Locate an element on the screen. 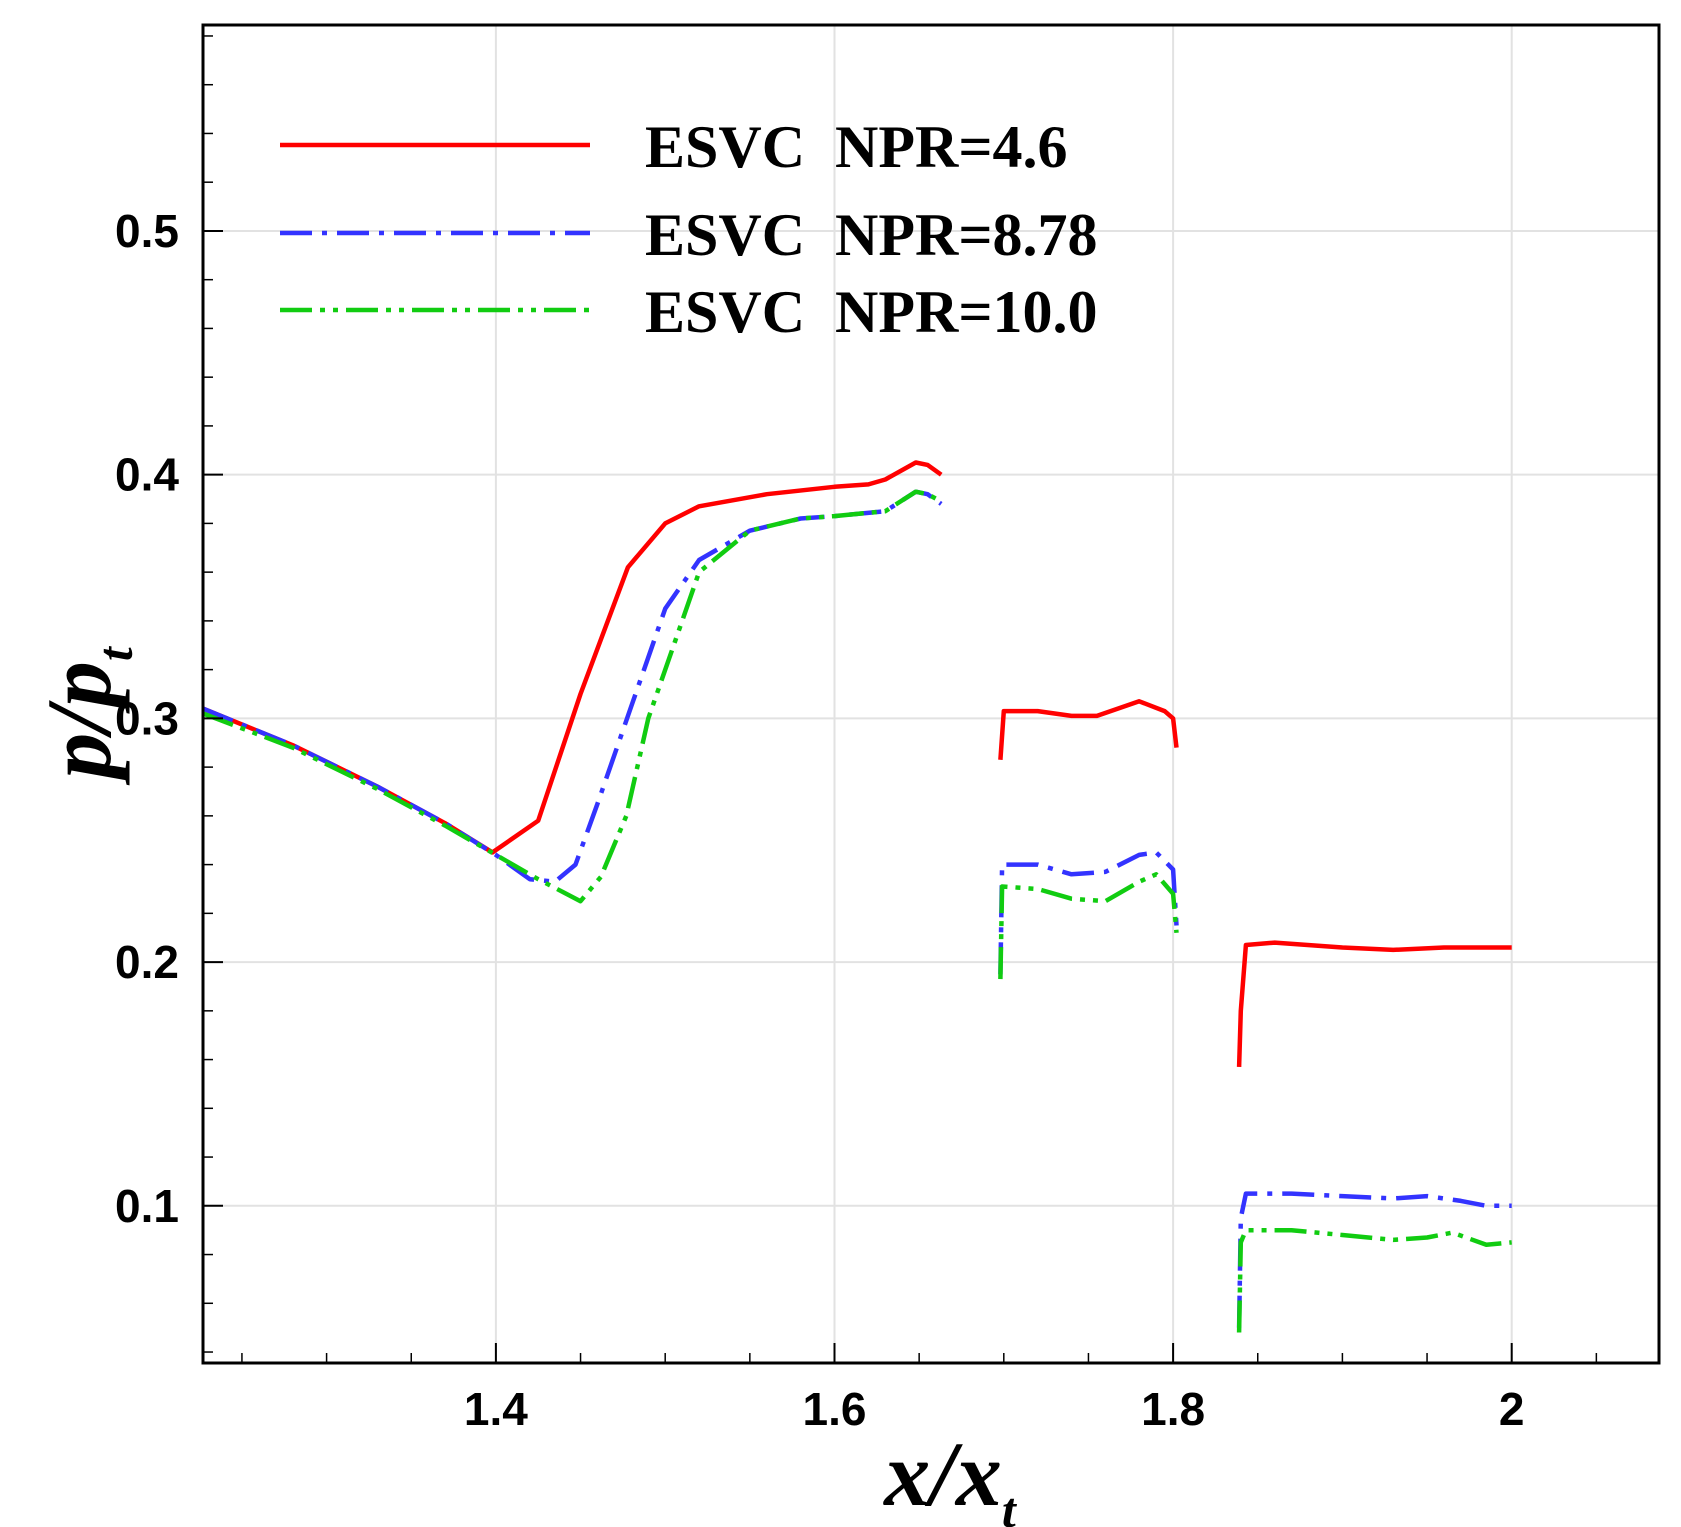 The height and width of the screenshot is (1527, 1681). y-tick-label: 0.3 is located at coordinates (147, 718).